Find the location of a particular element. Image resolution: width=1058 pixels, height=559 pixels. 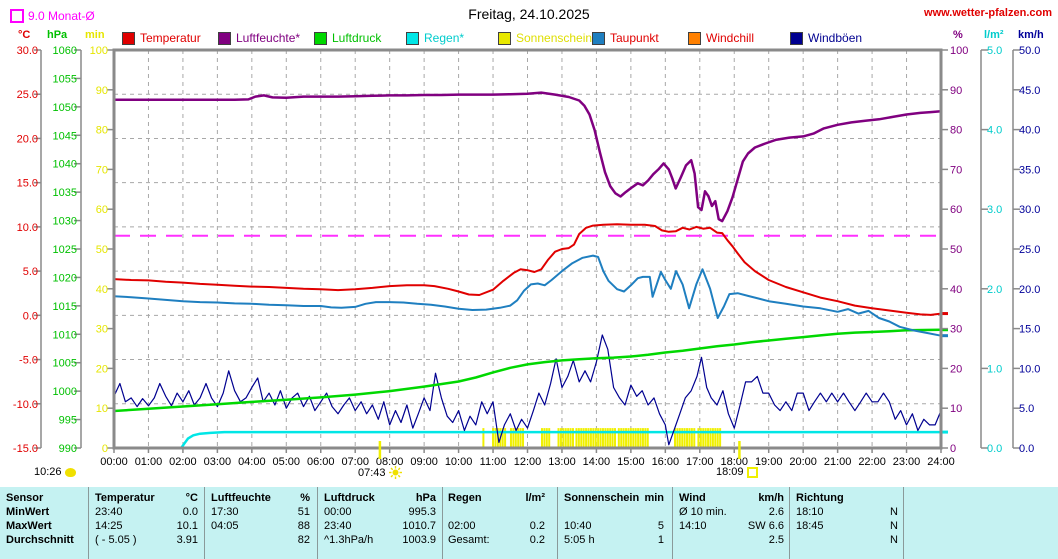

x-axis-label: 08:00 is located at coordinates (390, 462).